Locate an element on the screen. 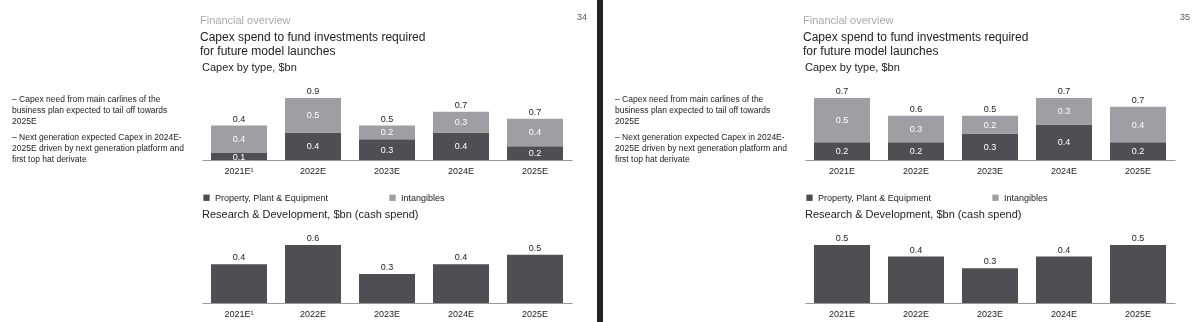  total-label: 0.4 is located at coordinates (239, 118).